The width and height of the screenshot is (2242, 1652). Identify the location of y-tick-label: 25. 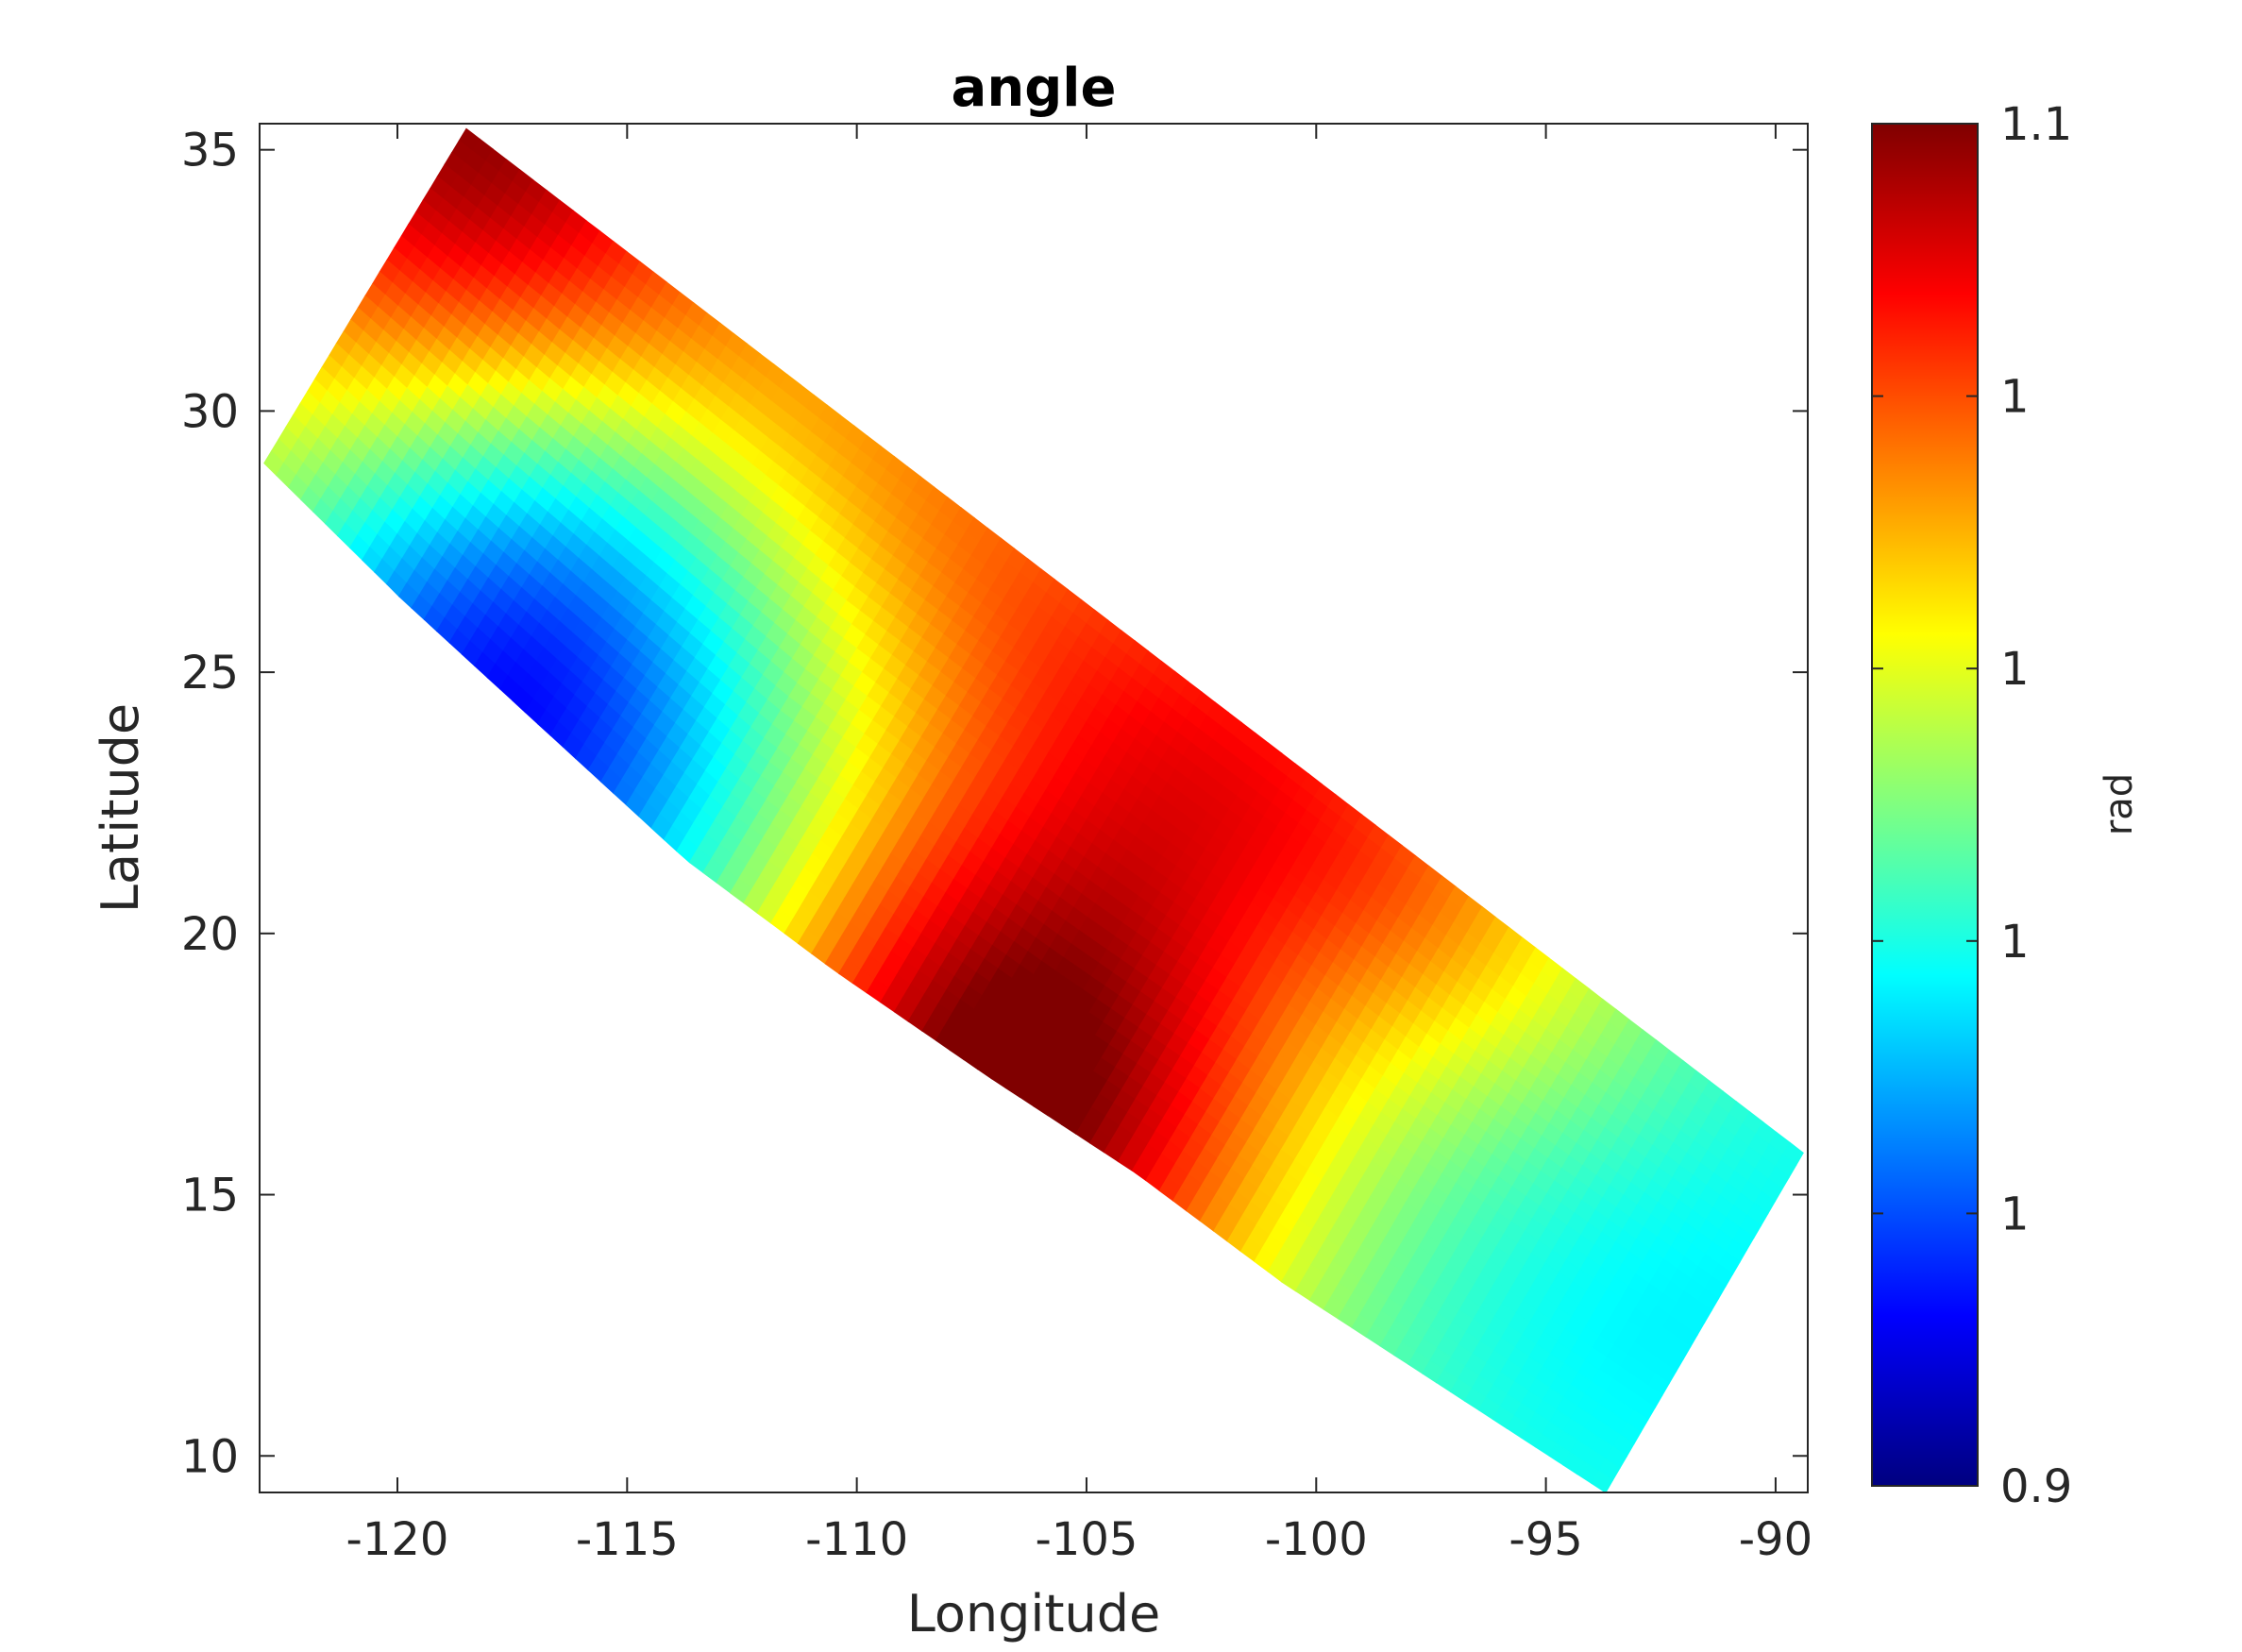
(210, 673).